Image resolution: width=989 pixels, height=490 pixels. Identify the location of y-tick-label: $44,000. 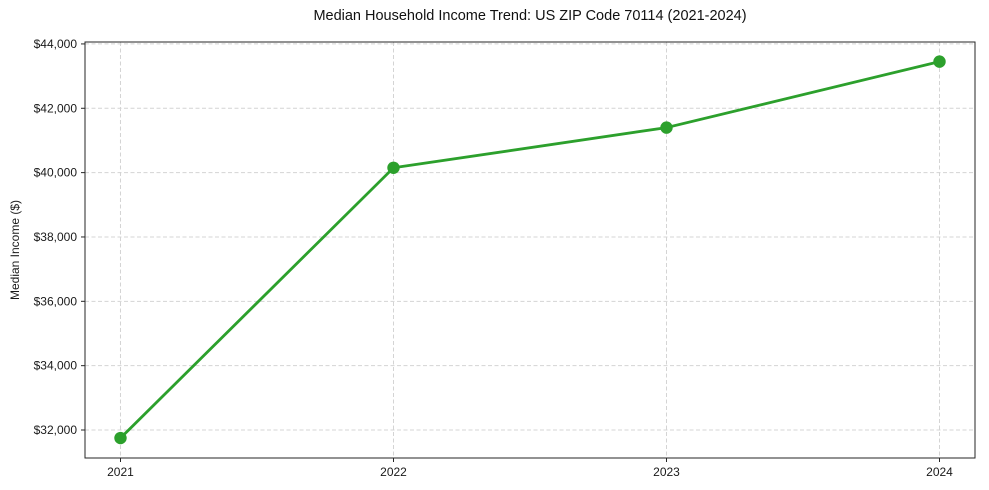
(56, 44).